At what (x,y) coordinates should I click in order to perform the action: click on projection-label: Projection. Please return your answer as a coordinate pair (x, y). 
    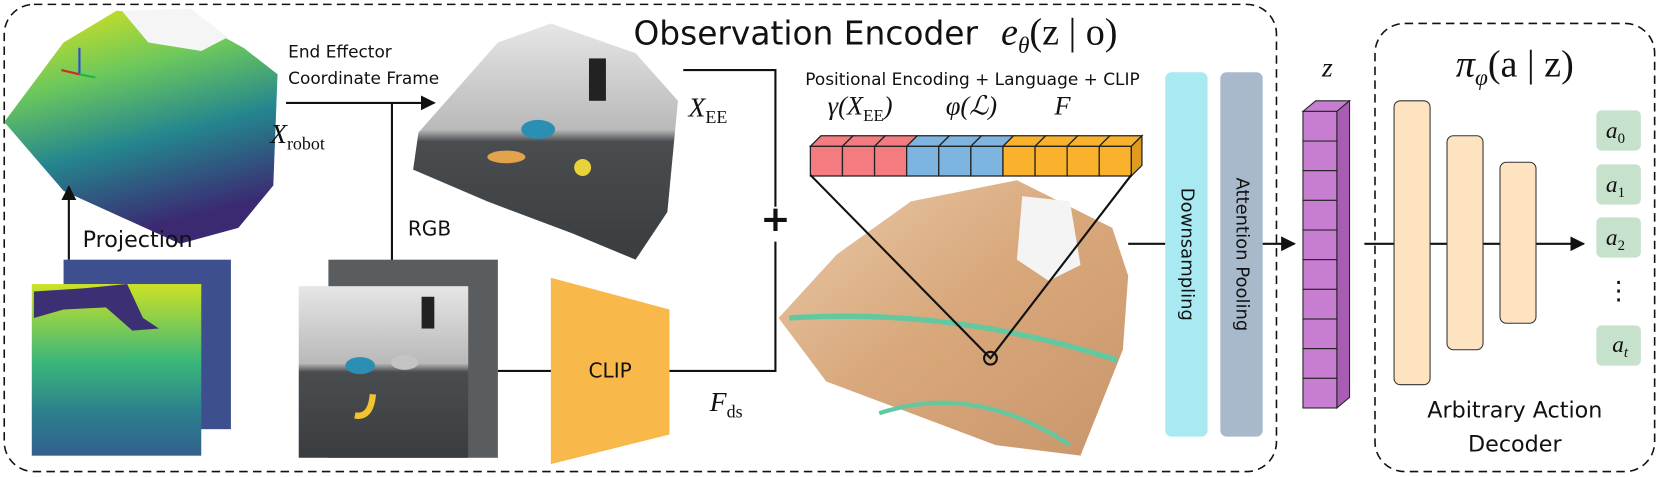
    Looking at the image, I should click on (138, 240).